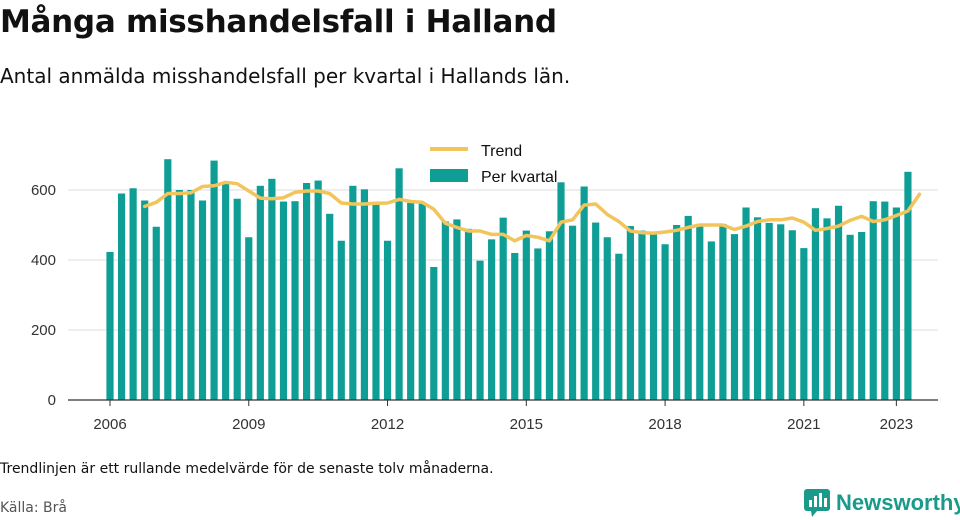 The height and width of the screenshot is (520, 960). What do you see at coordinates (52, 400) in the screenshot?
I see `y-tick-label: 0` at bounding box center [52, 400].